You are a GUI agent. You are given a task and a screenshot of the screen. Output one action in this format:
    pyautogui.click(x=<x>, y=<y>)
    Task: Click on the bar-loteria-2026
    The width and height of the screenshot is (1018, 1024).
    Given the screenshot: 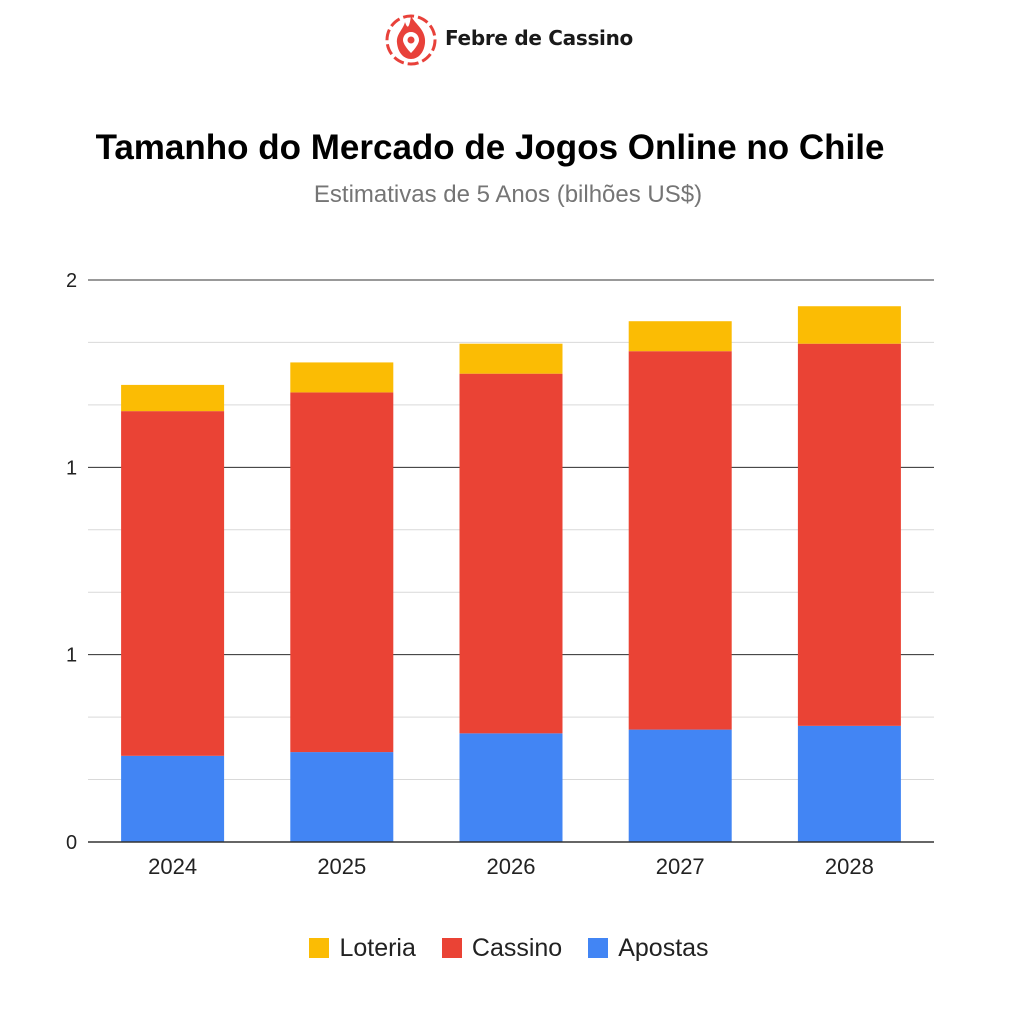 What is the action you would take?
    pyautogui.click(x=511, y=358)
    